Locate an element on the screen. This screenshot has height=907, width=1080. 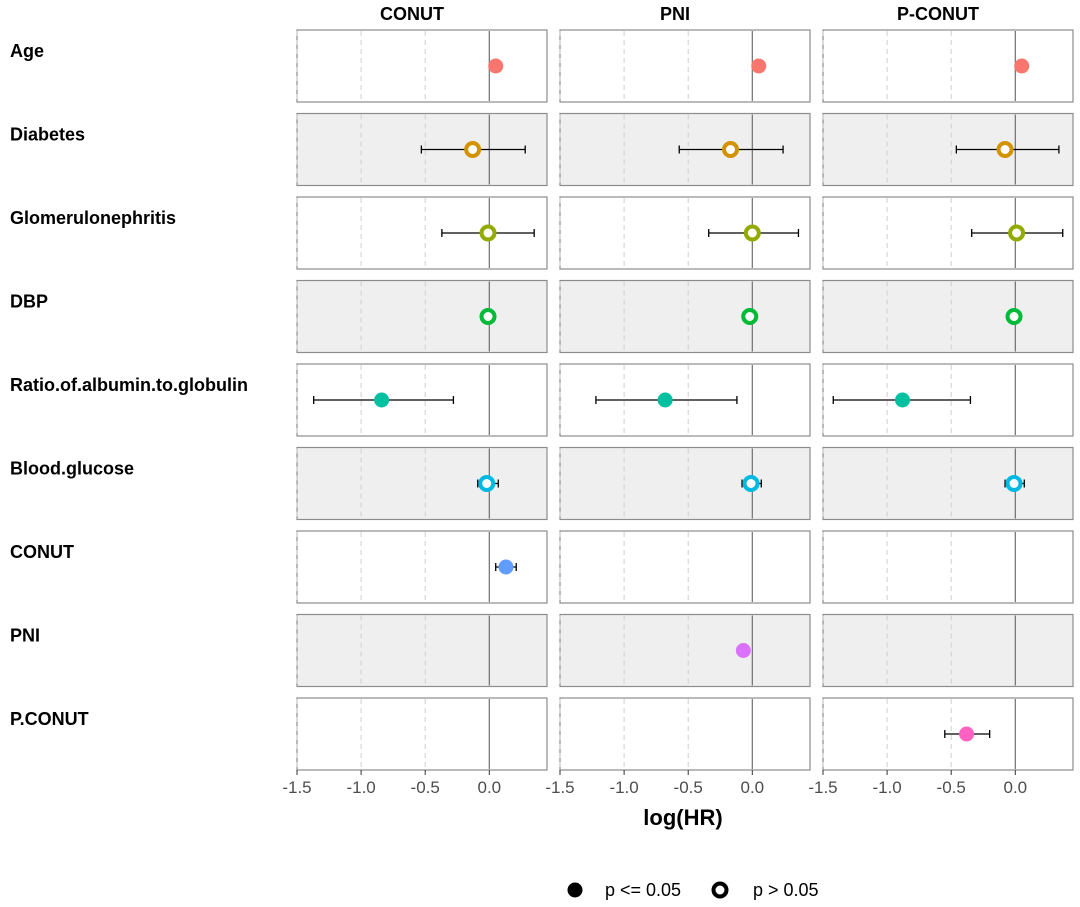
panel-r5-c1 is located at coordinates (685, 483).